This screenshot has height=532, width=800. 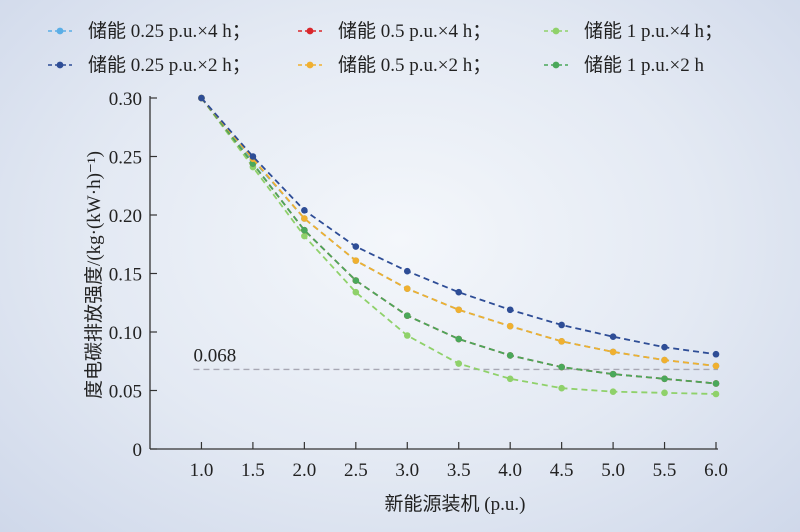 I want to click on x-tick-label: 1.0, so click(x=202, y=470).